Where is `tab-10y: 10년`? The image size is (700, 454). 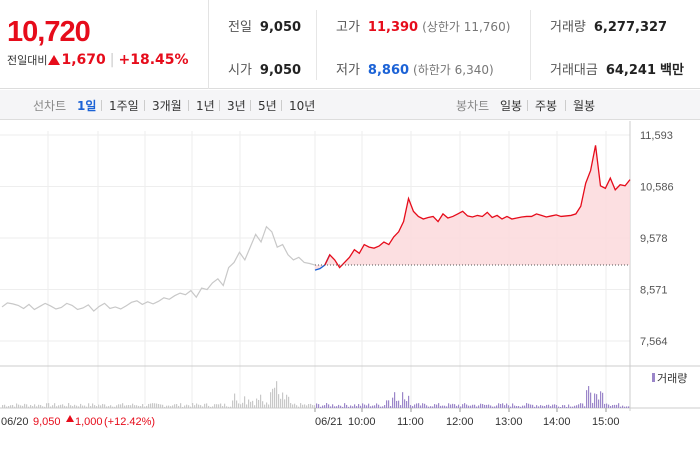
tab-10y: 10년 is located at coordinates (302, 106).